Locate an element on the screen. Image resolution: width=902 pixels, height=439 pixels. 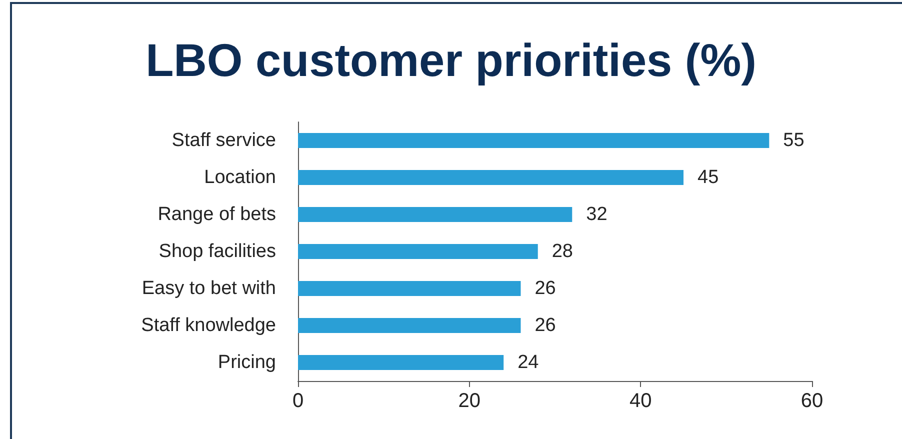
x-tick-label: 60 is located at coordinates (812, 401).